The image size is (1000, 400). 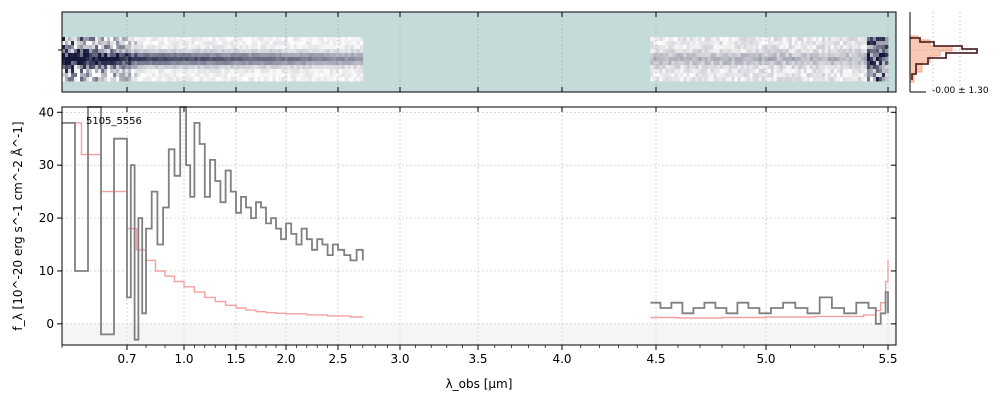 I want to click on spectrum-2d-block, so click(x=213, y=59).